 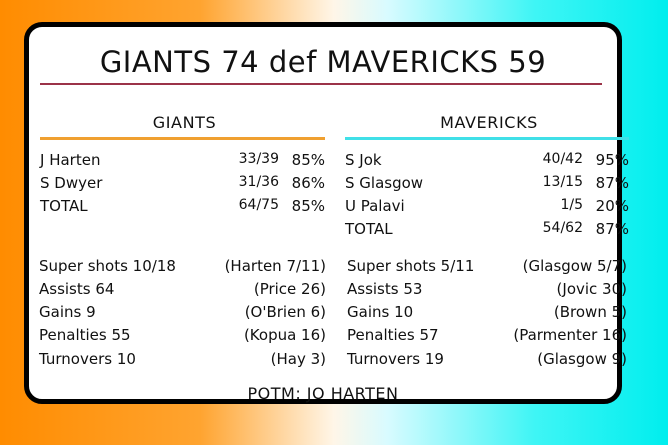 I want to click on team-stat-row: Assists 64 (Price 26), so click(x=182, y=291).